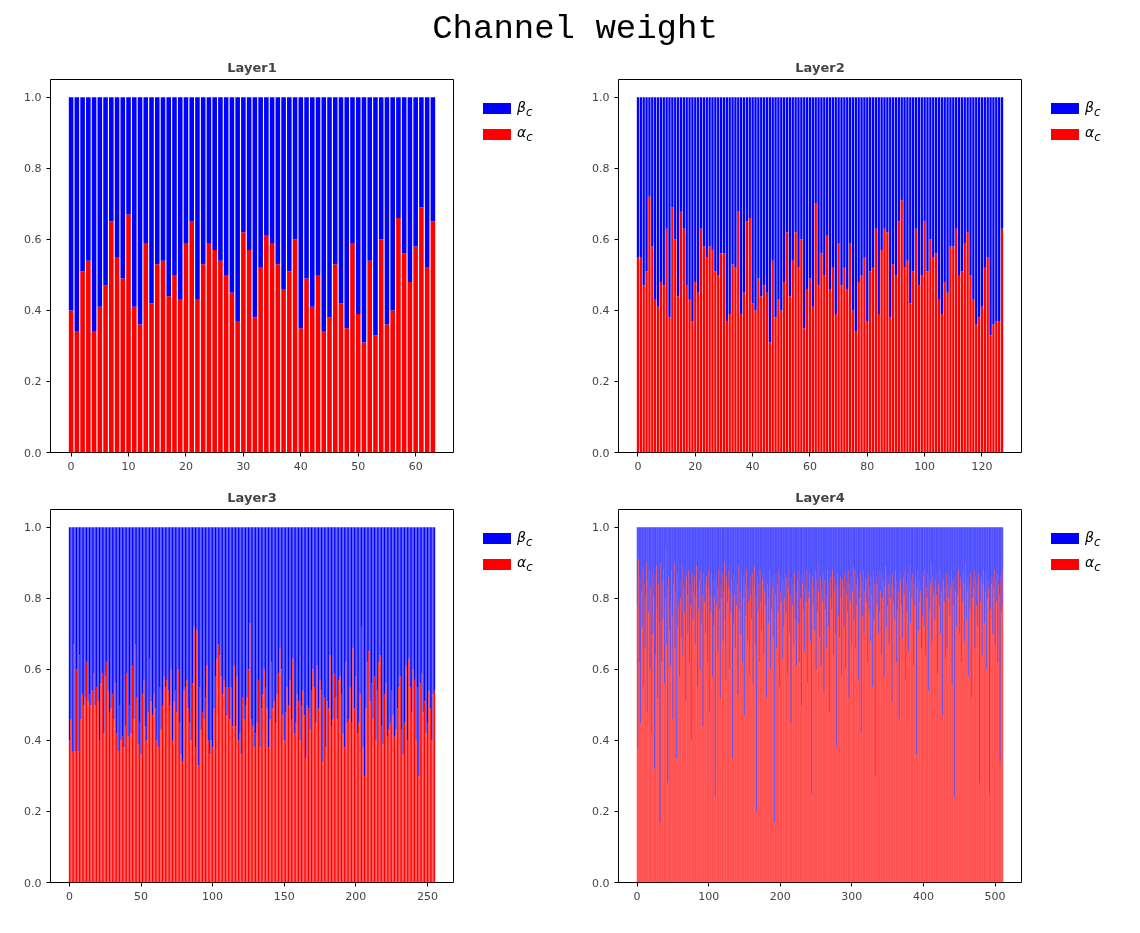 Image resolution: width=1140 pixels, height=933 pixels. I want to click on x-tick-label: 120, so click(982, 466).